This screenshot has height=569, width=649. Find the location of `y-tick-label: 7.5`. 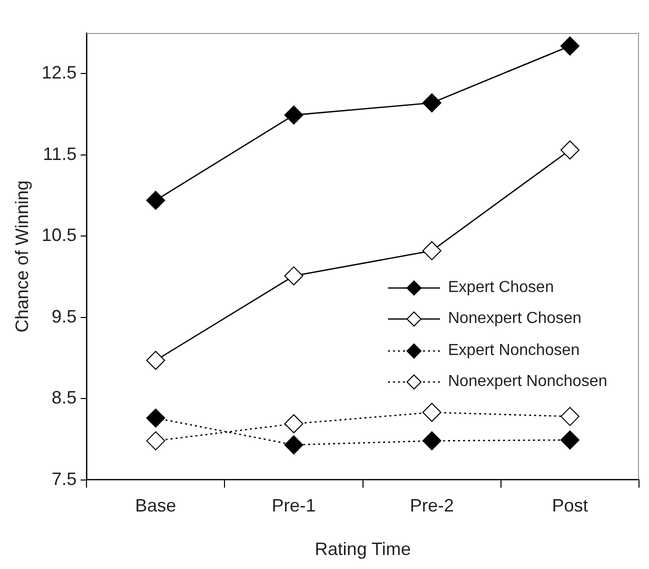

y-tick-label: 7.5 is located at coordinates (64, 478).